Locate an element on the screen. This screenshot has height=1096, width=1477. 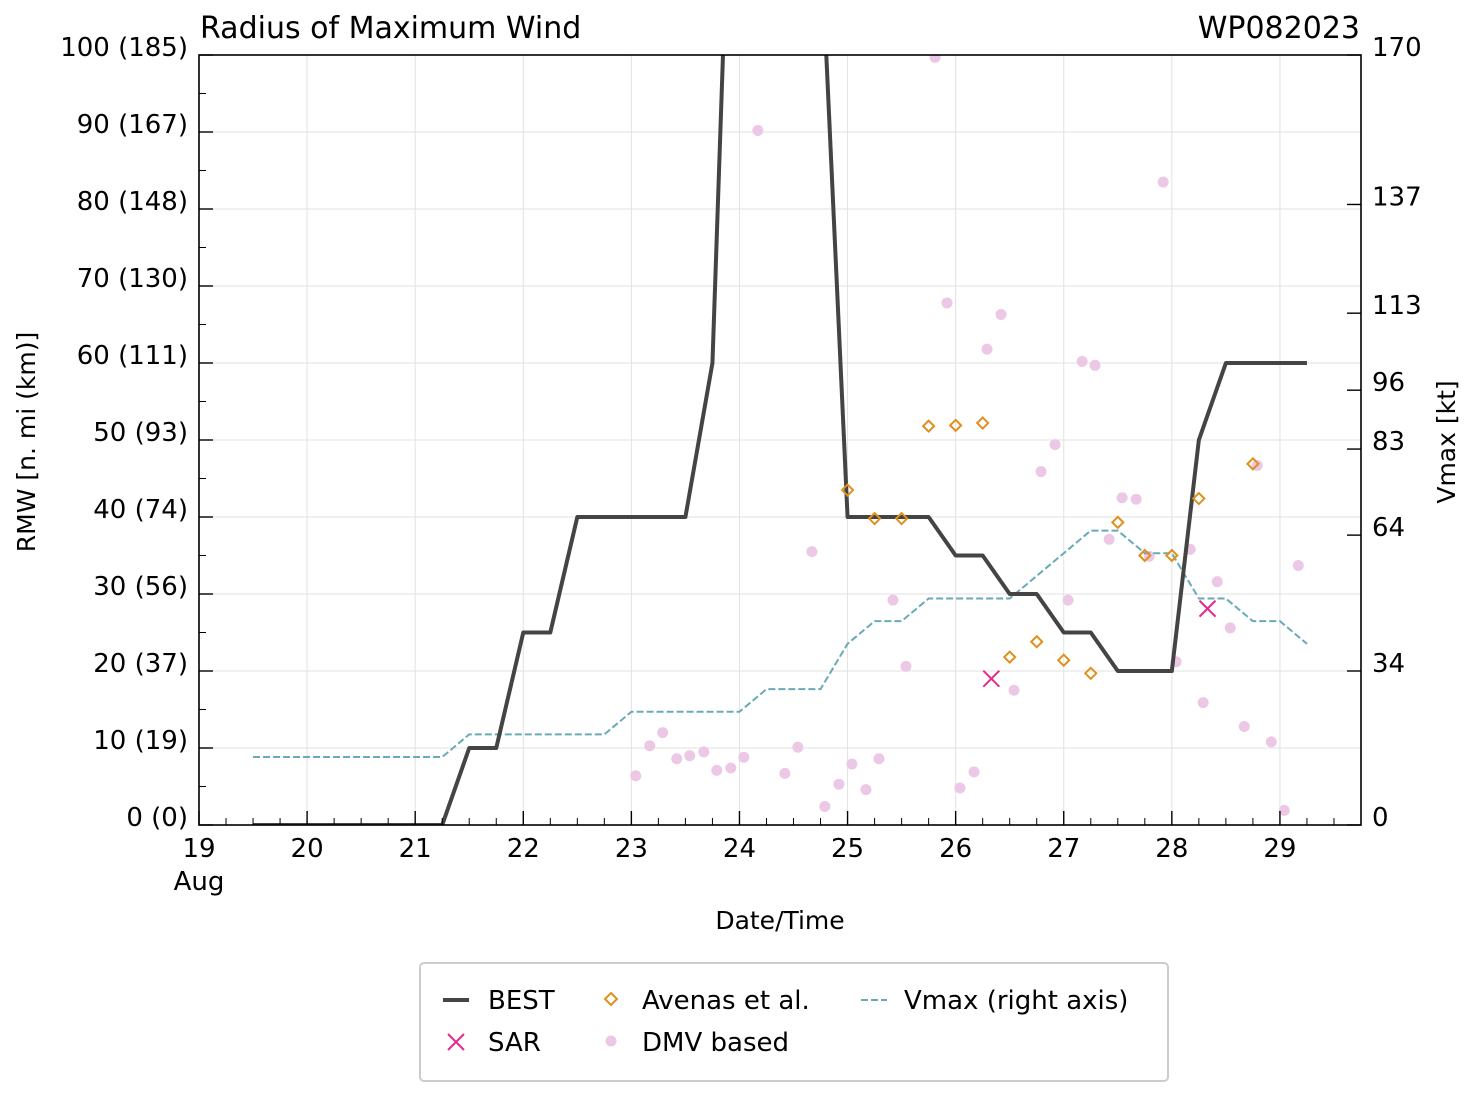
y-tick-label: 10 (19) is located at coordinates (140, 741).